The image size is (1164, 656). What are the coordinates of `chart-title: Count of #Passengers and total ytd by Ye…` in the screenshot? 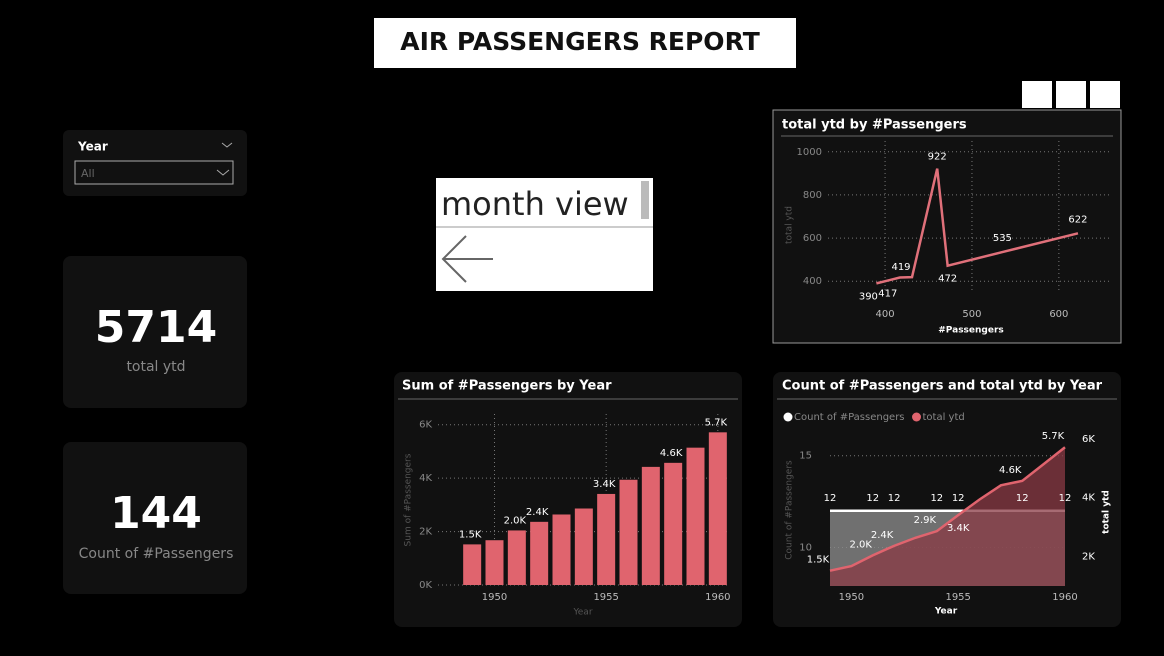 It's located at (942, 386).